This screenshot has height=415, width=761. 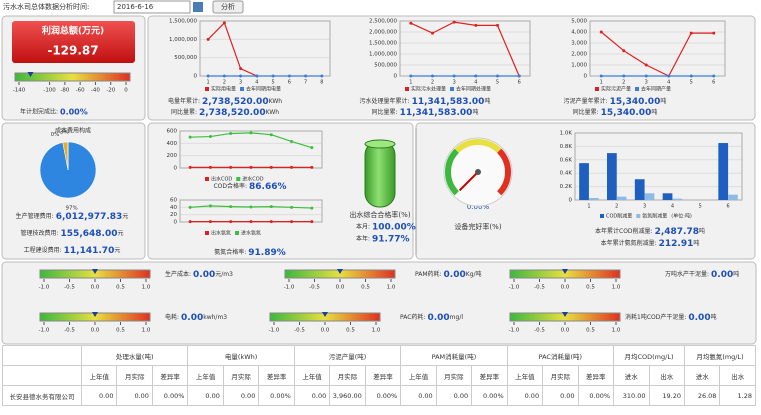 I want to click on gauge-tick-label: -1.0, so click(x=514, y=288).